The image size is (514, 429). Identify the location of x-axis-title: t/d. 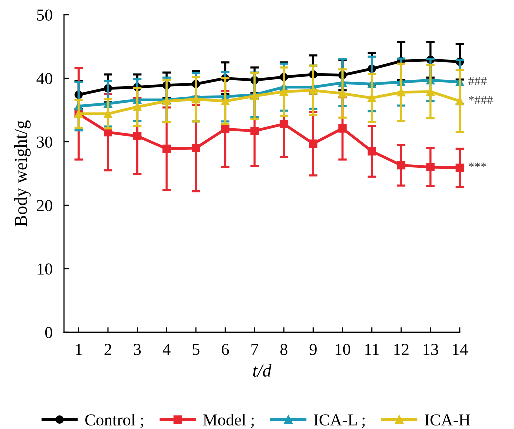
(262, 370).